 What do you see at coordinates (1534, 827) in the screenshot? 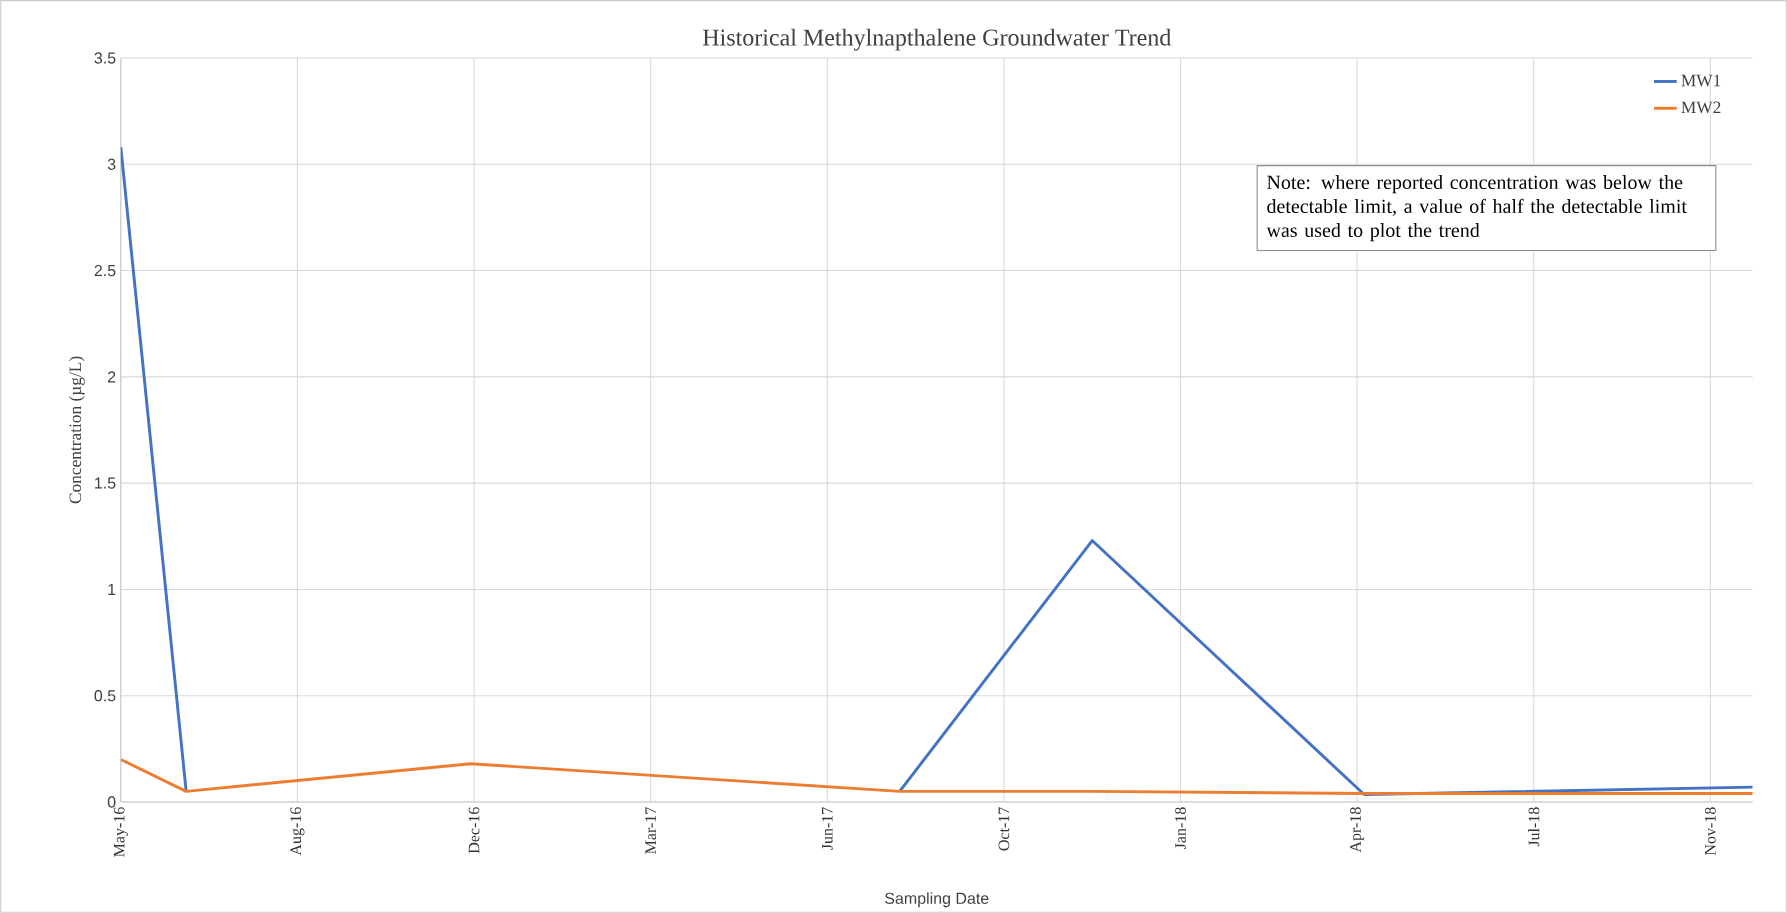
I see `x-tick-label: Jul-18` at bounding box center [1534, 827].